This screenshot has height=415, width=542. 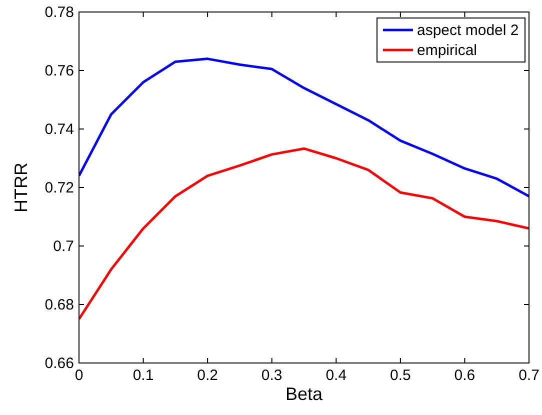 What do you see at coordinates (143, 375) in the screenshot?
I see `x-tick-label: 0.1` at bounding box center [143, 375].